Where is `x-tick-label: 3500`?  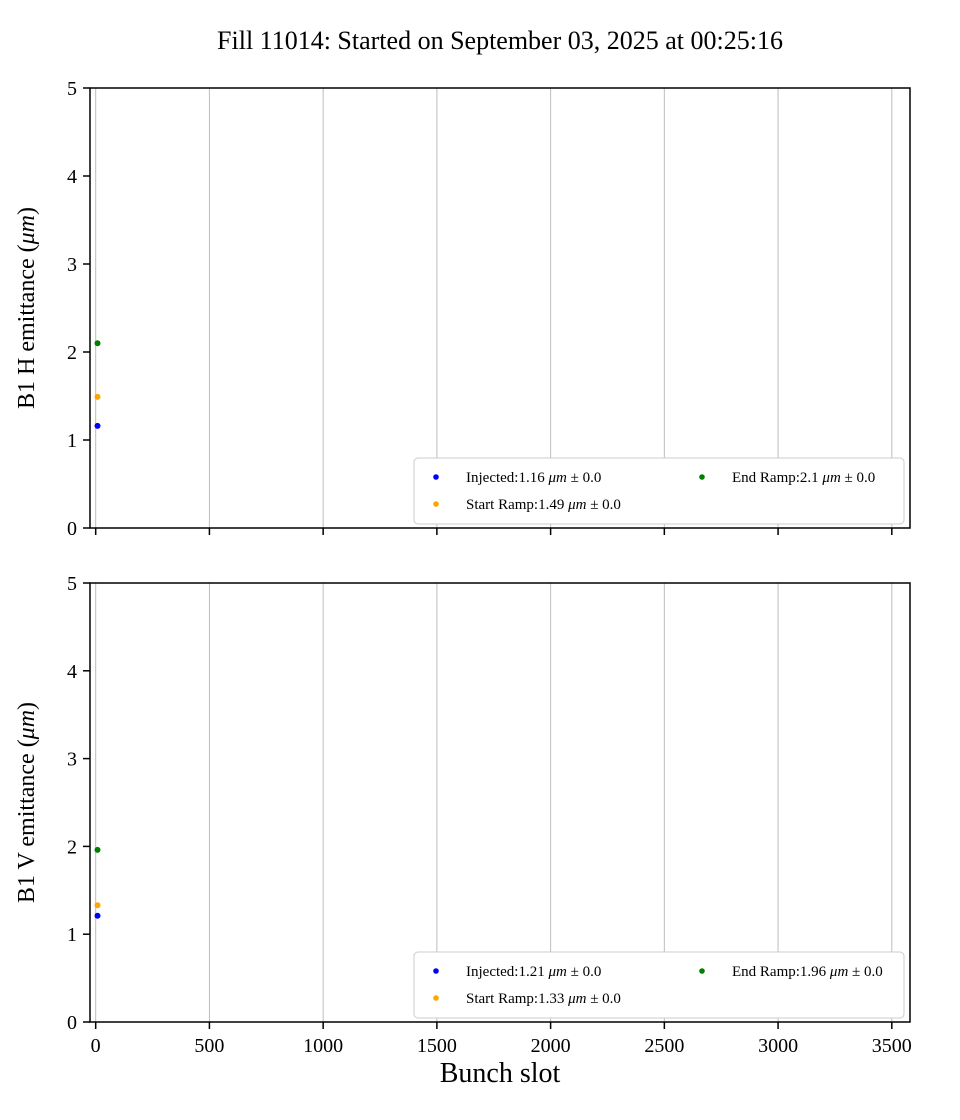 x-tick-label: 3500 is located at coordinates (892, 1046).